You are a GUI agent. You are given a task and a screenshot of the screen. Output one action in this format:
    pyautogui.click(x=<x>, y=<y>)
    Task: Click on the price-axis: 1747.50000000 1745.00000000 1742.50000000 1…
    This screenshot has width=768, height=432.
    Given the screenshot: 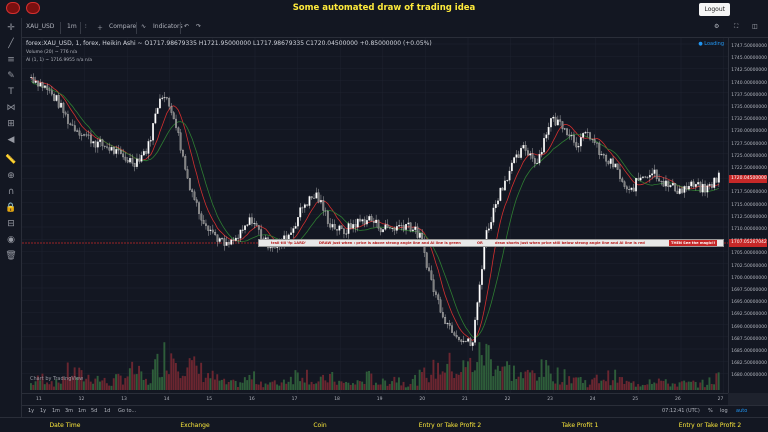 What is the action you would take?
    pyautogui.click(x=748, y=215)
    